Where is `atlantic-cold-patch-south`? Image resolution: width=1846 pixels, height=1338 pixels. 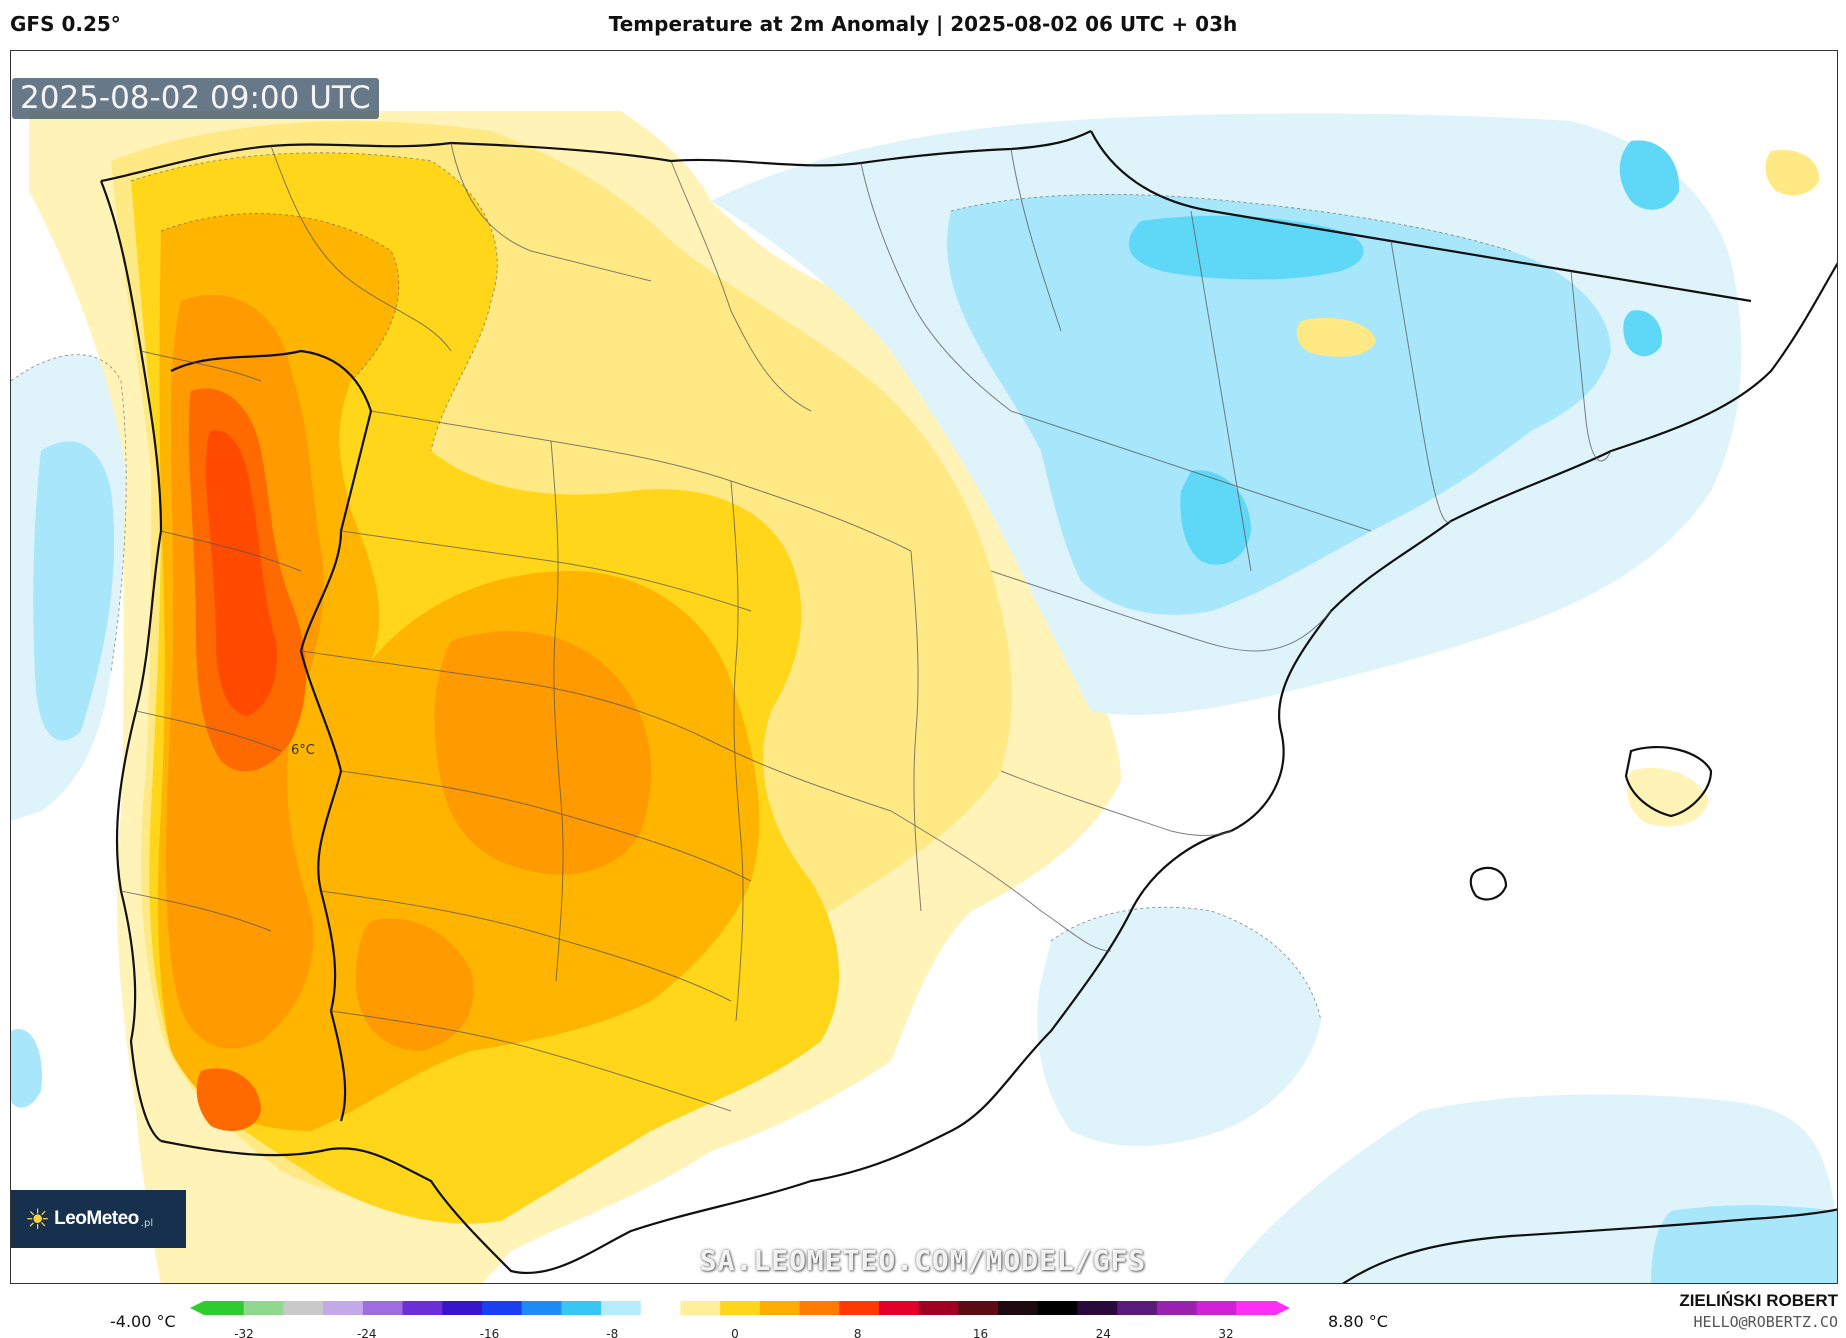
atlantic-cold-patch-south is located at coordinates (26, 1068).